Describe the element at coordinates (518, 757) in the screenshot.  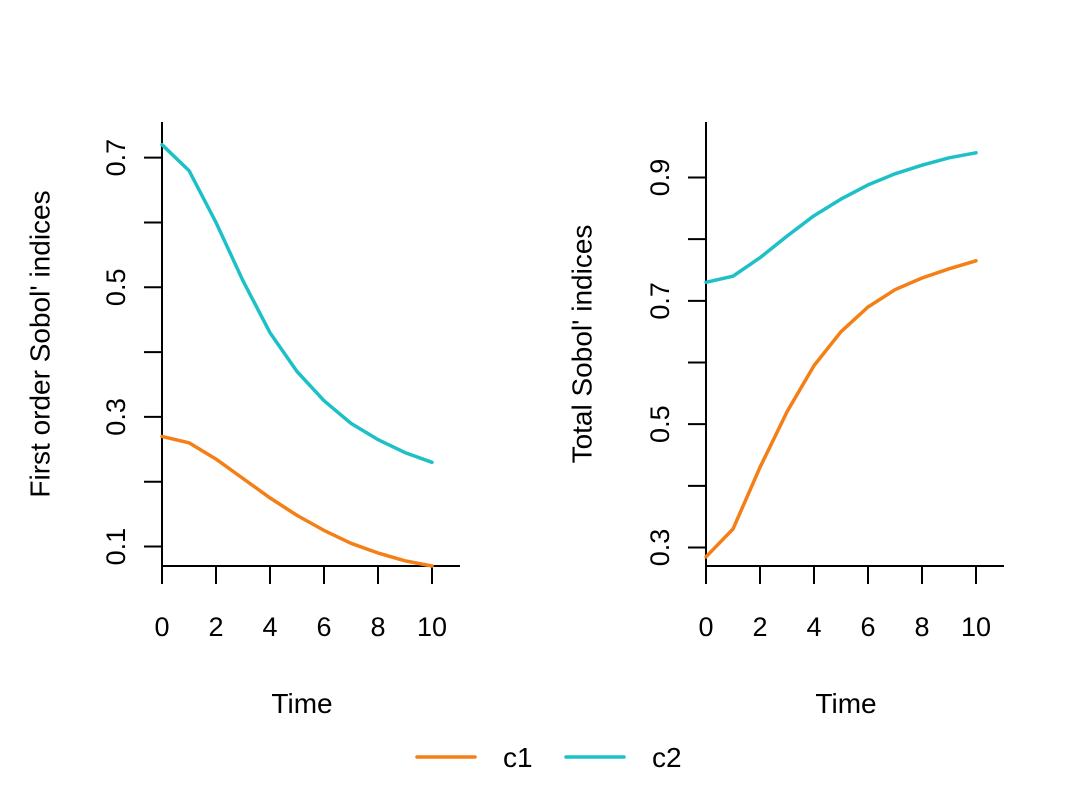
I see `legend-label-c1: c1` at that location.